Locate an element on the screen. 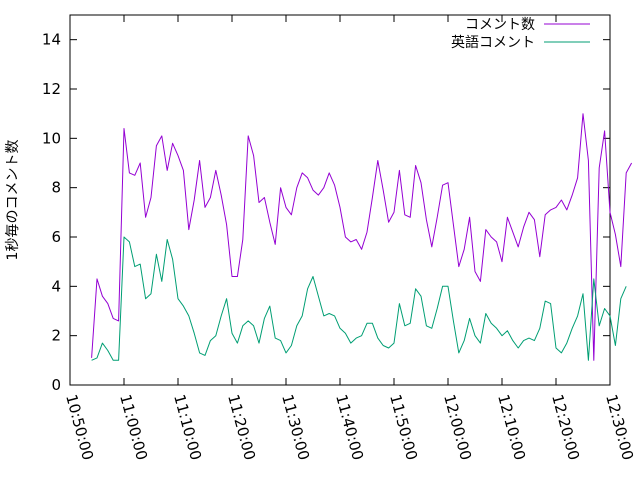 The height and width of the screenshot is (480, 640). y-tick-label: 2 is located at coordinates (56, 336).